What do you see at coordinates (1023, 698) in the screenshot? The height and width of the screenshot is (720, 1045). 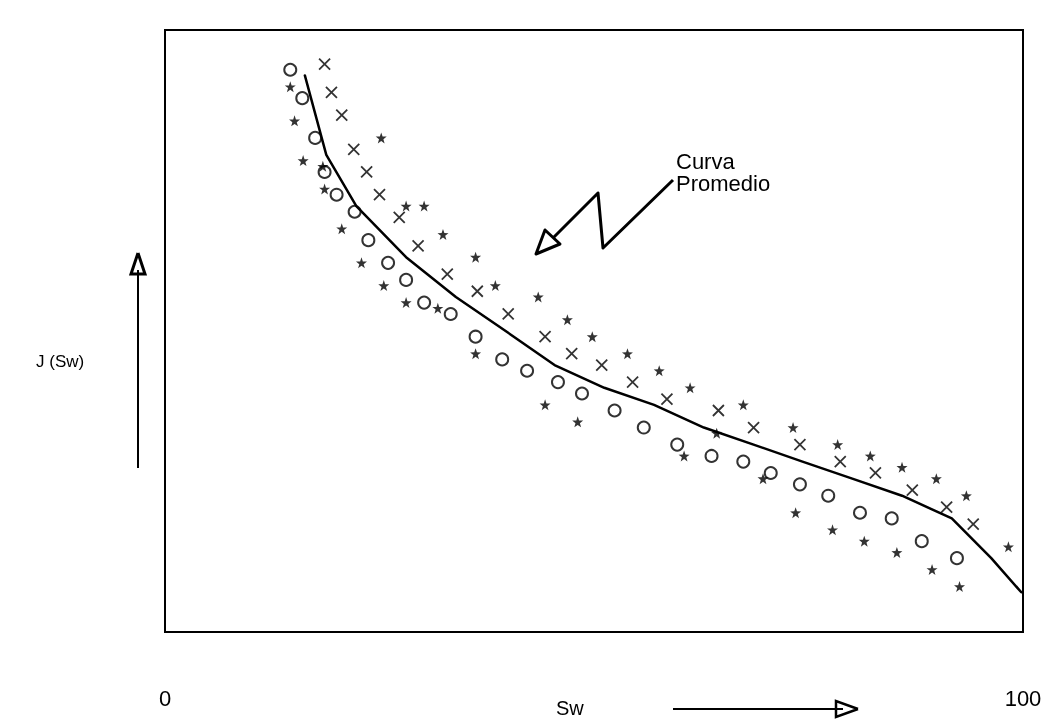 I see `x-tick-label: 100` at bounding box center [1023, 698].